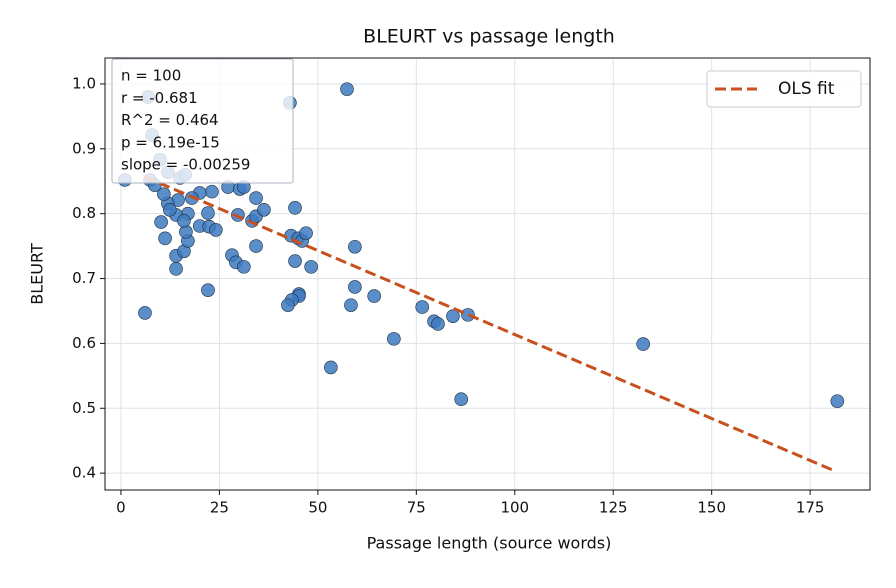  I want to click on stats-line: r = -0.681, so click(159, 98).